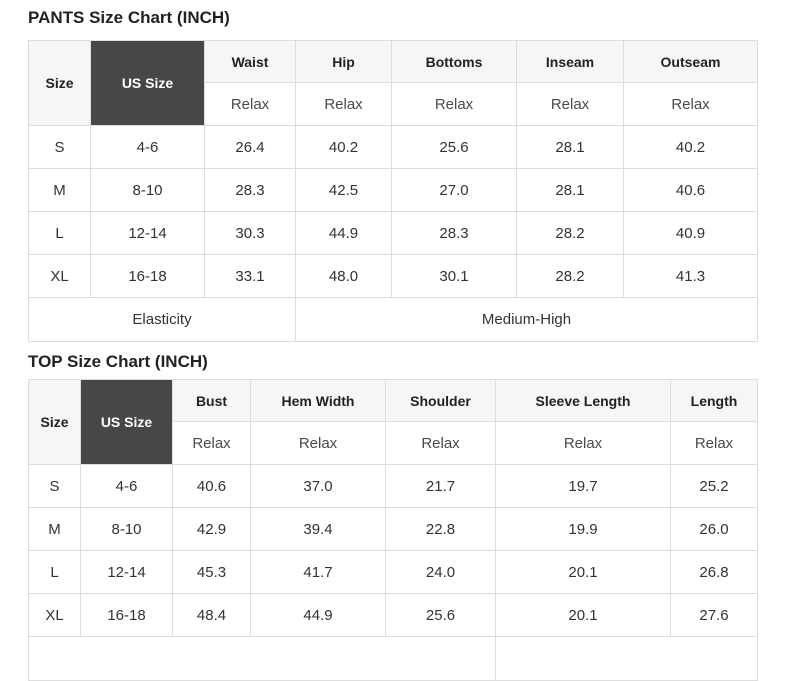 The height and width of the screenshot is (681, 785). I want to click on value-cell: 24.0, so click(440, 572).